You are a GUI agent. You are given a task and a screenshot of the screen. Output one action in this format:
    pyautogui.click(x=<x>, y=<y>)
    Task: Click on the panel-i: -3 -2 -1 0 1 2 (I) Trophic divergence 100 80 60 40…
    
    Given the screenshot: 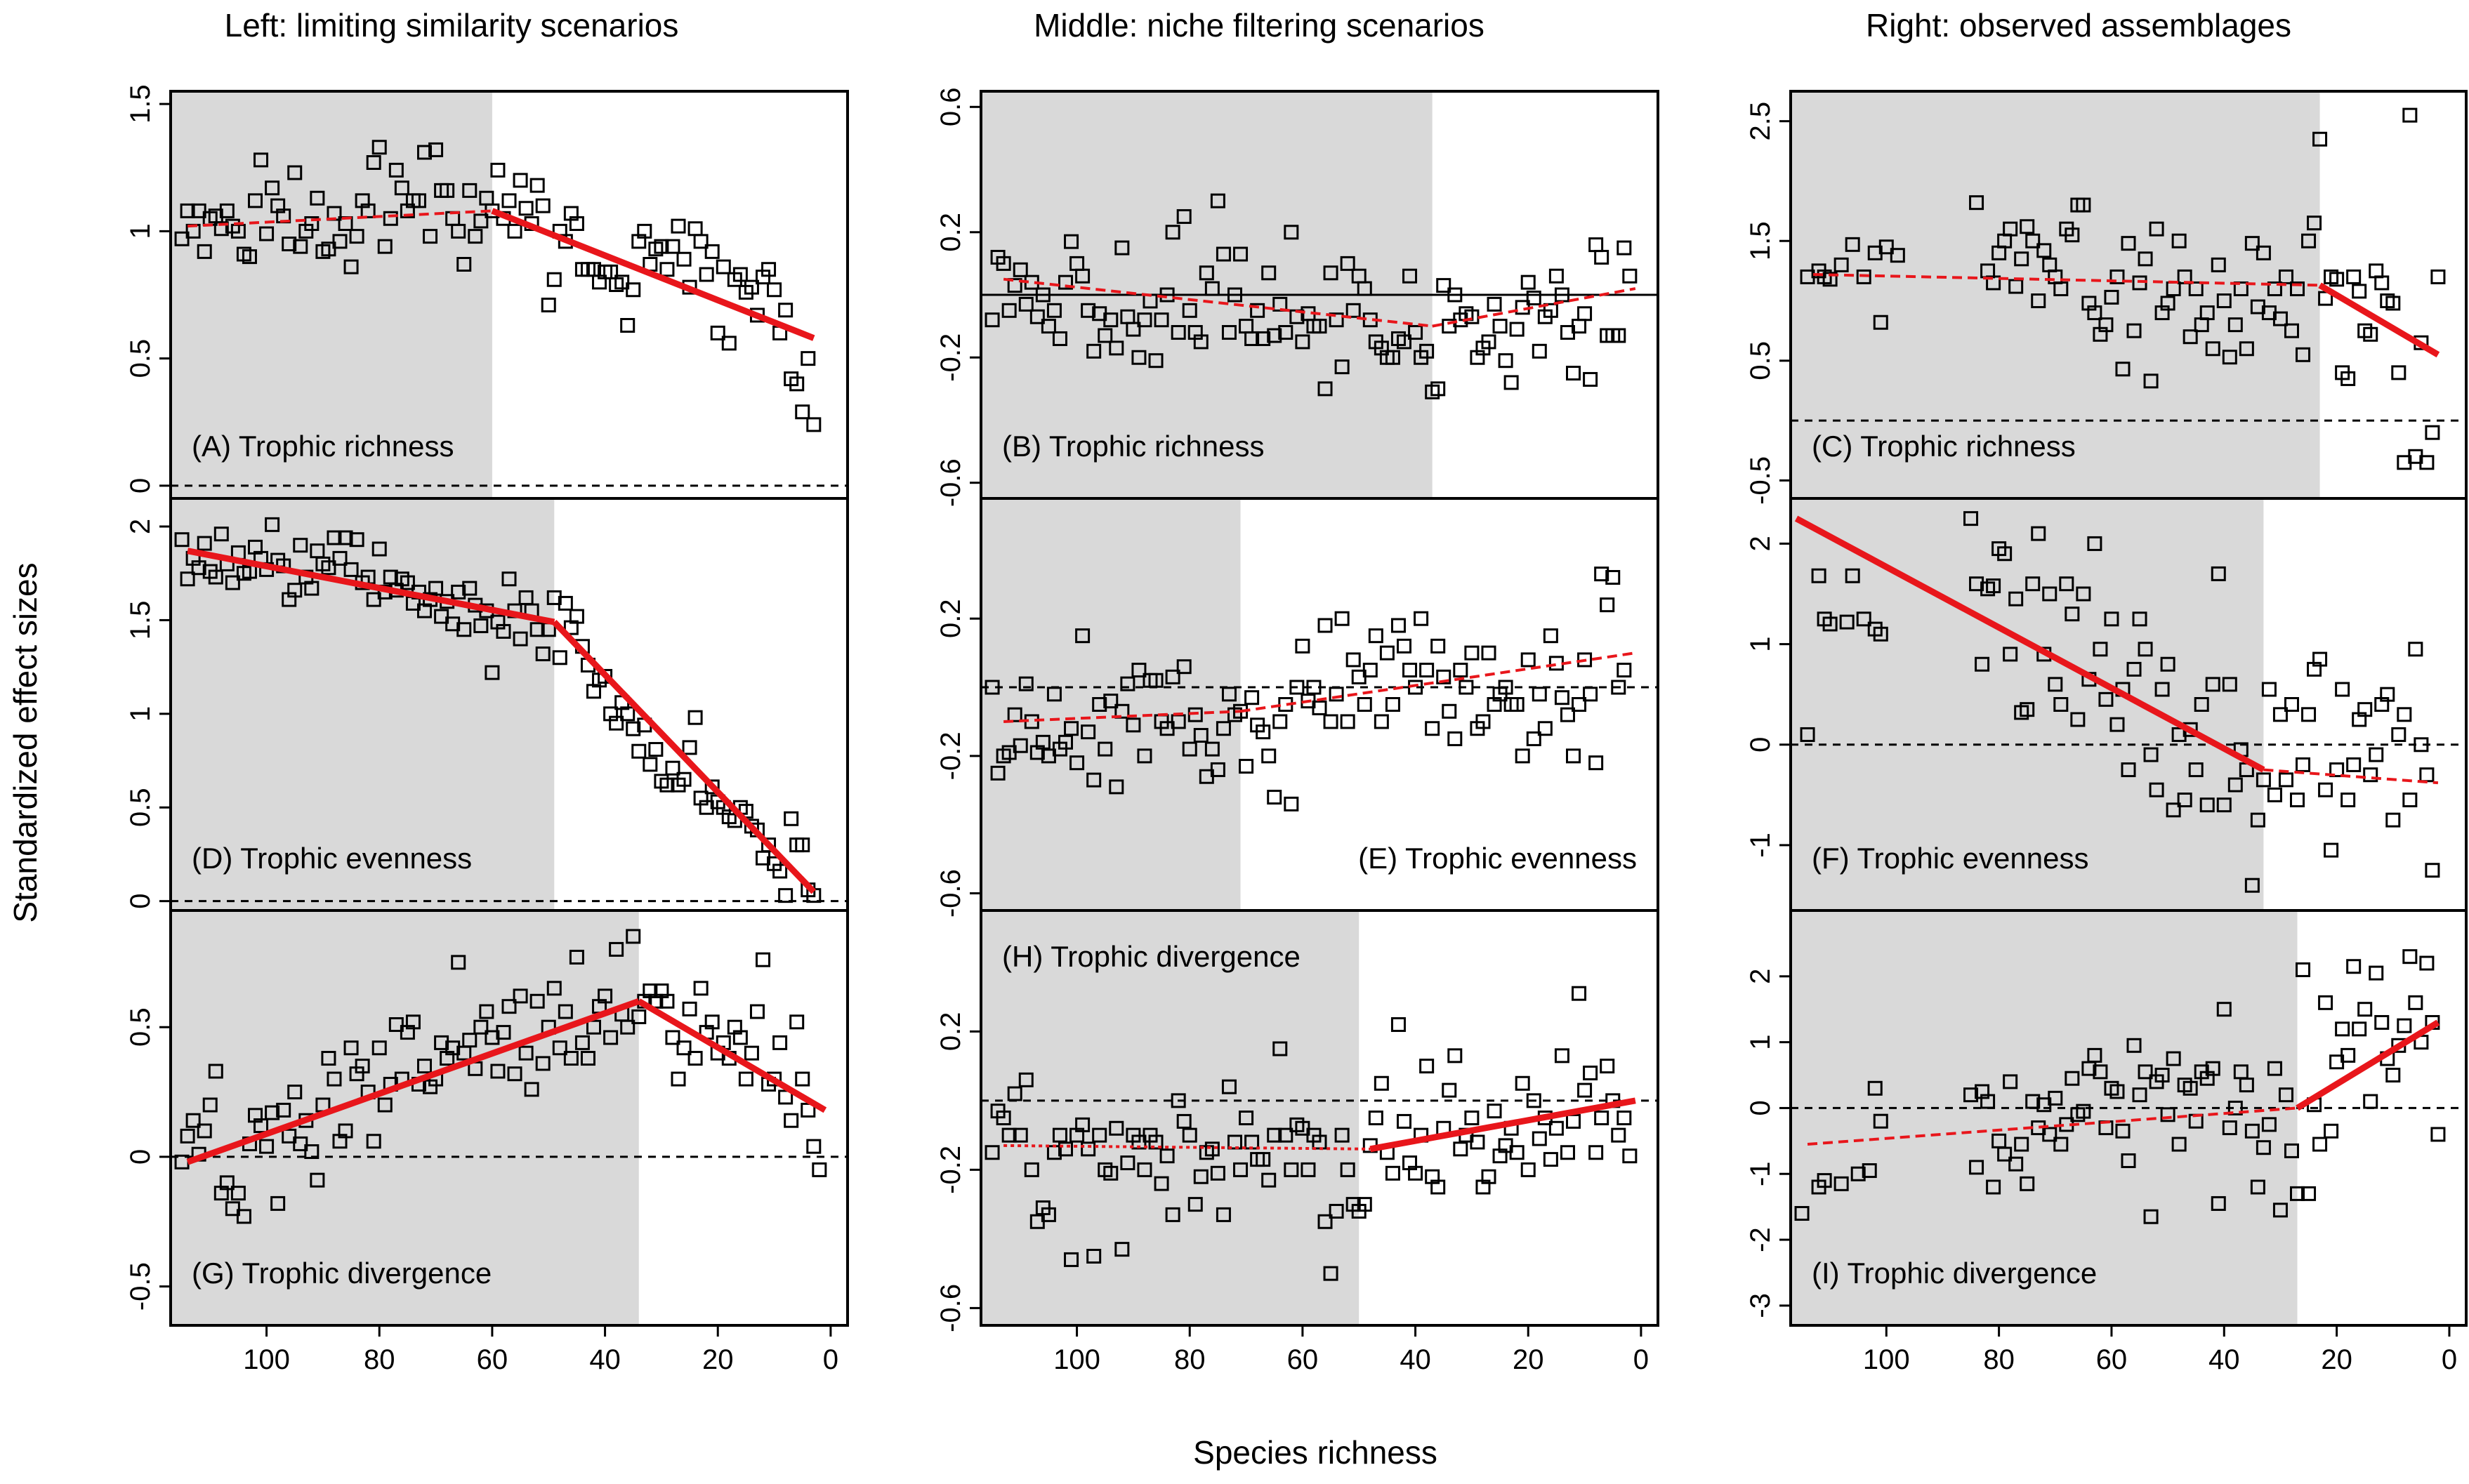 What is the action you would take?
    pyautogui.click(x=2106, y=1142)
    